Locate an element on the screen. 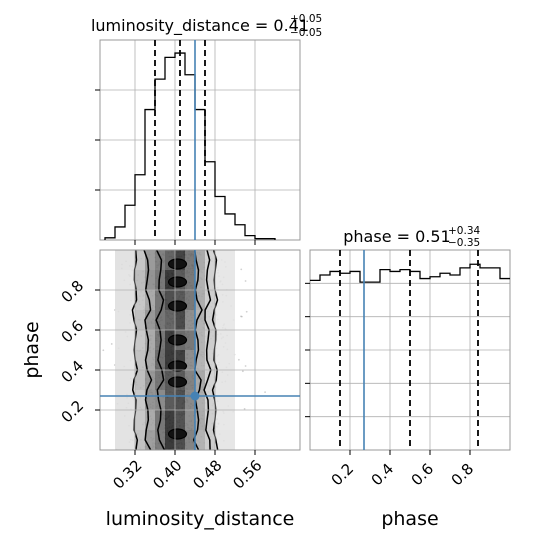  contour-inner-right is located at coordinates (197, 350).